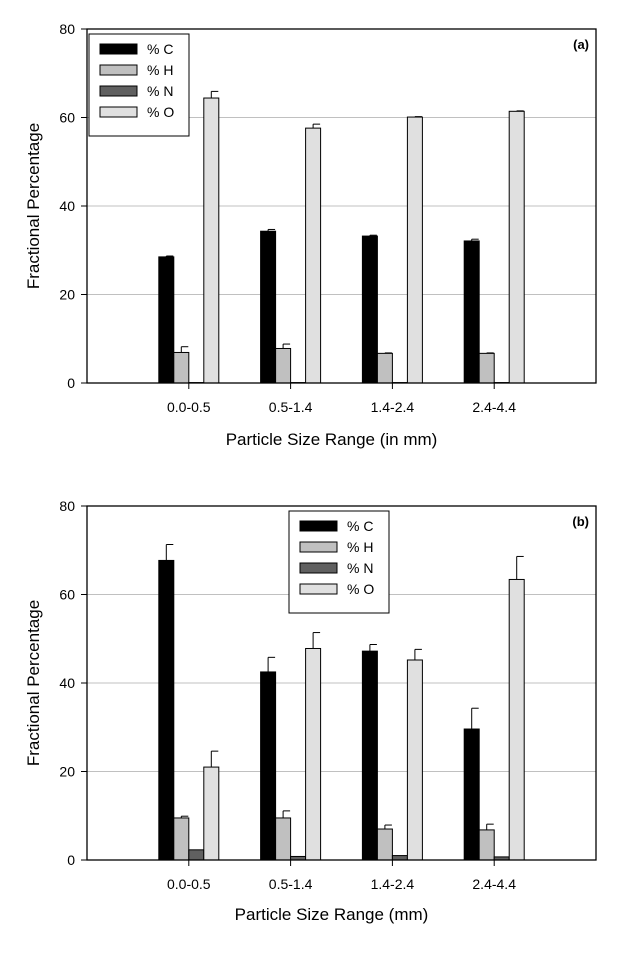  Describe the element at coordinates (581, 44) in the screenshot. I see `panel-label: (a)` at that location.